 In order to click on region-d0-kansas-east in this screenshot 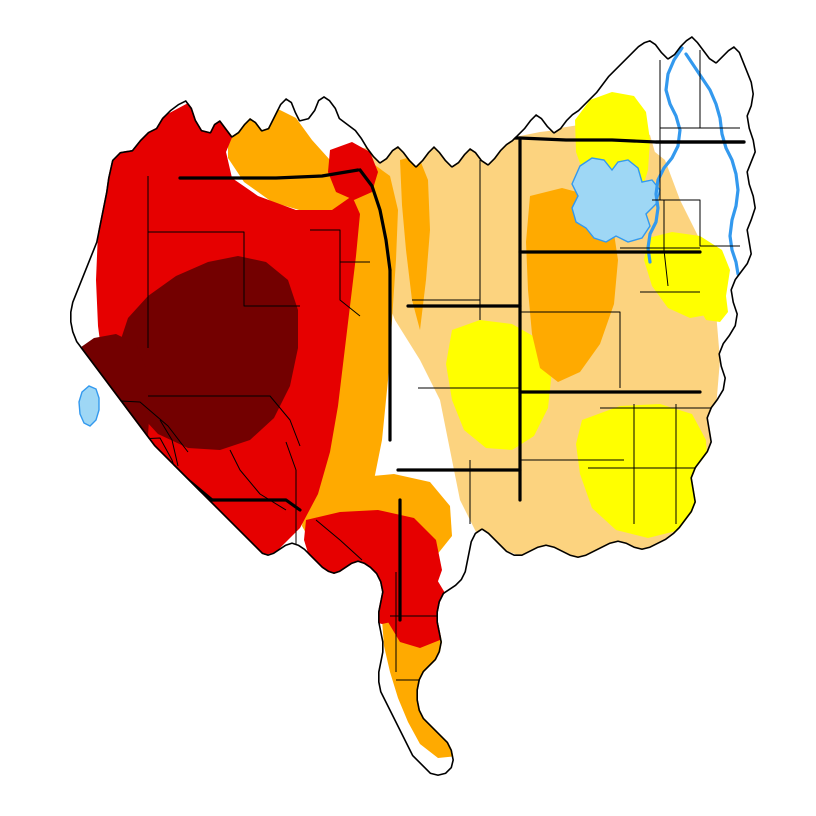, I will do `click(642, 471)`.